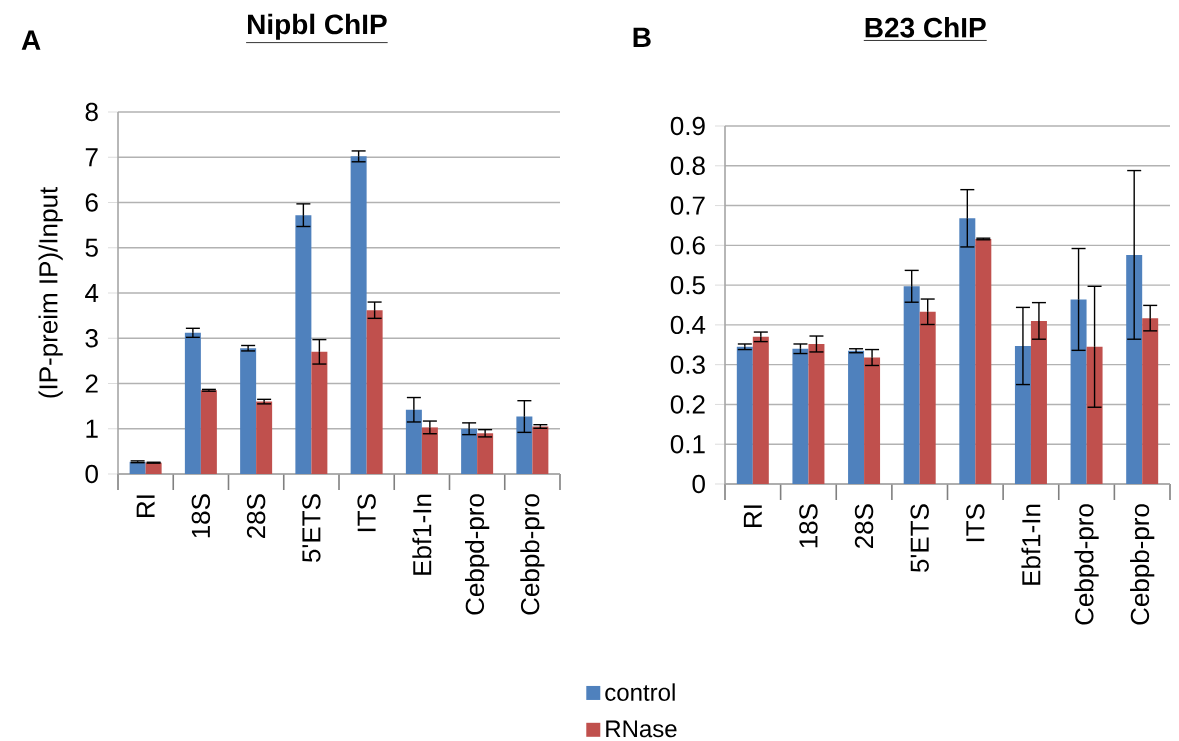  Describe the element at coordinates (91, 338) in the screenshot. I see `y-tick-label: 3` at that location.